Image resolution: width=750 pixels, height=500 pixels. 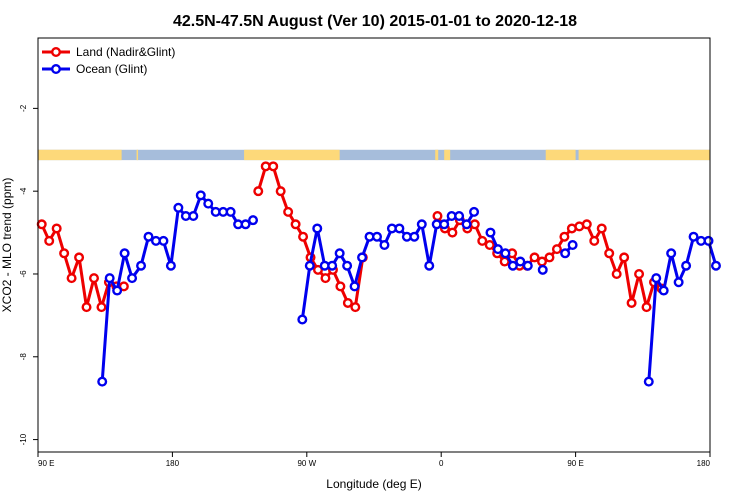 What do you see at coordinates (23, 357) in the screenshot?
I see `y-tick-label: -8` at bounding box center [23, 357].